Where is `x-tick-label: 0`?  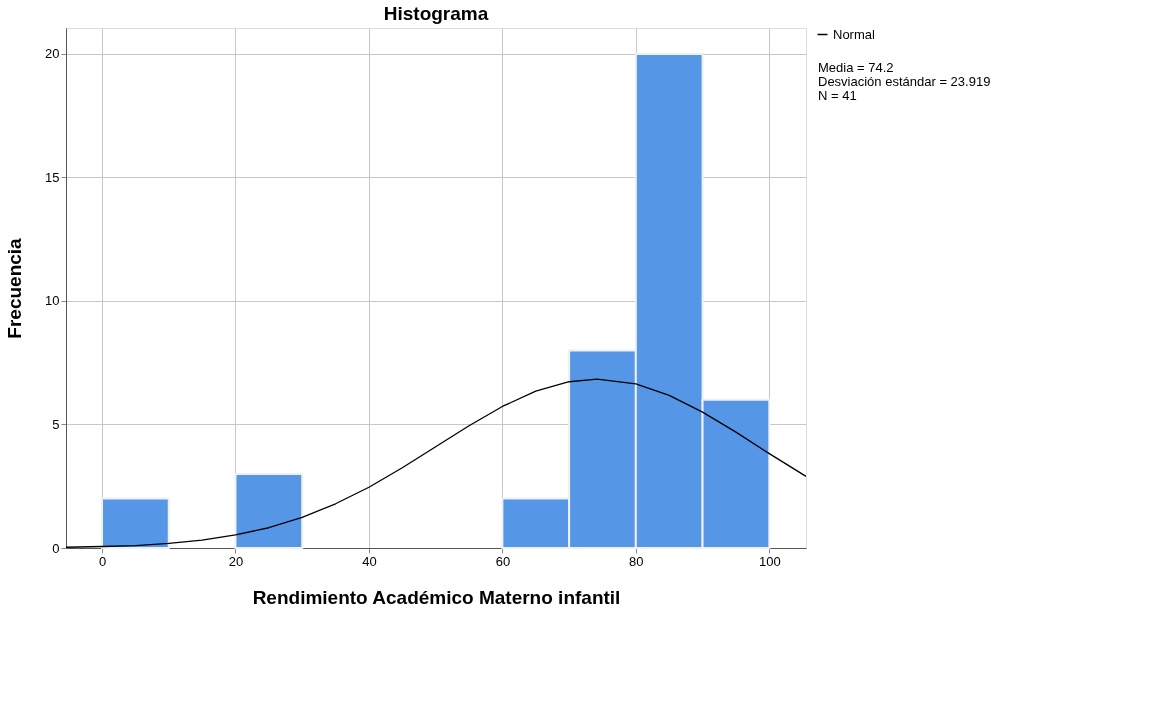
x-tick-label: 0 is located at coordinates (102, 561).